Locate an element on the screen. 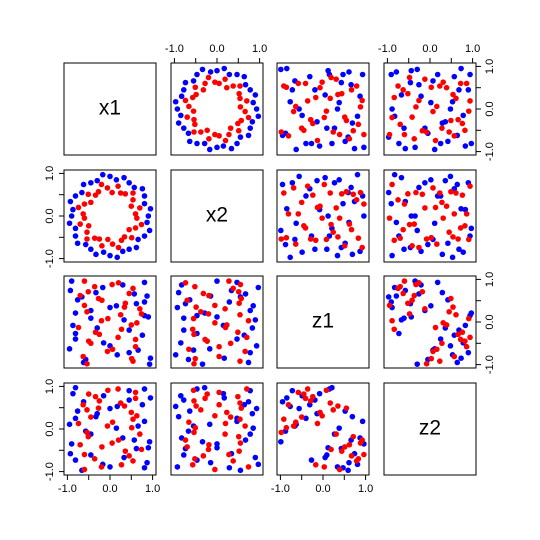  tick-label: 0.0 is located at coordinates (490, 108).